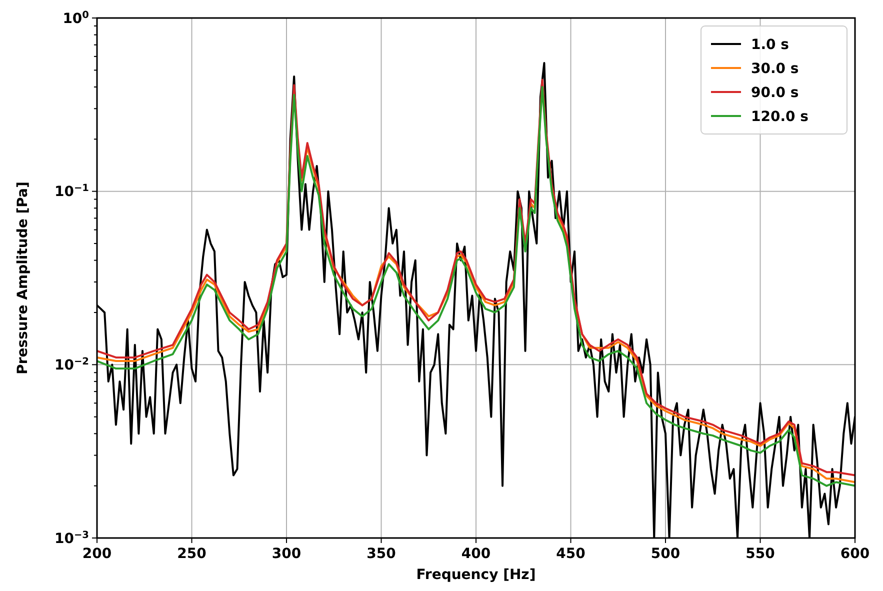 The image size is (883, 591). I want to click on x-tick-label: 500, so click(665, 554).